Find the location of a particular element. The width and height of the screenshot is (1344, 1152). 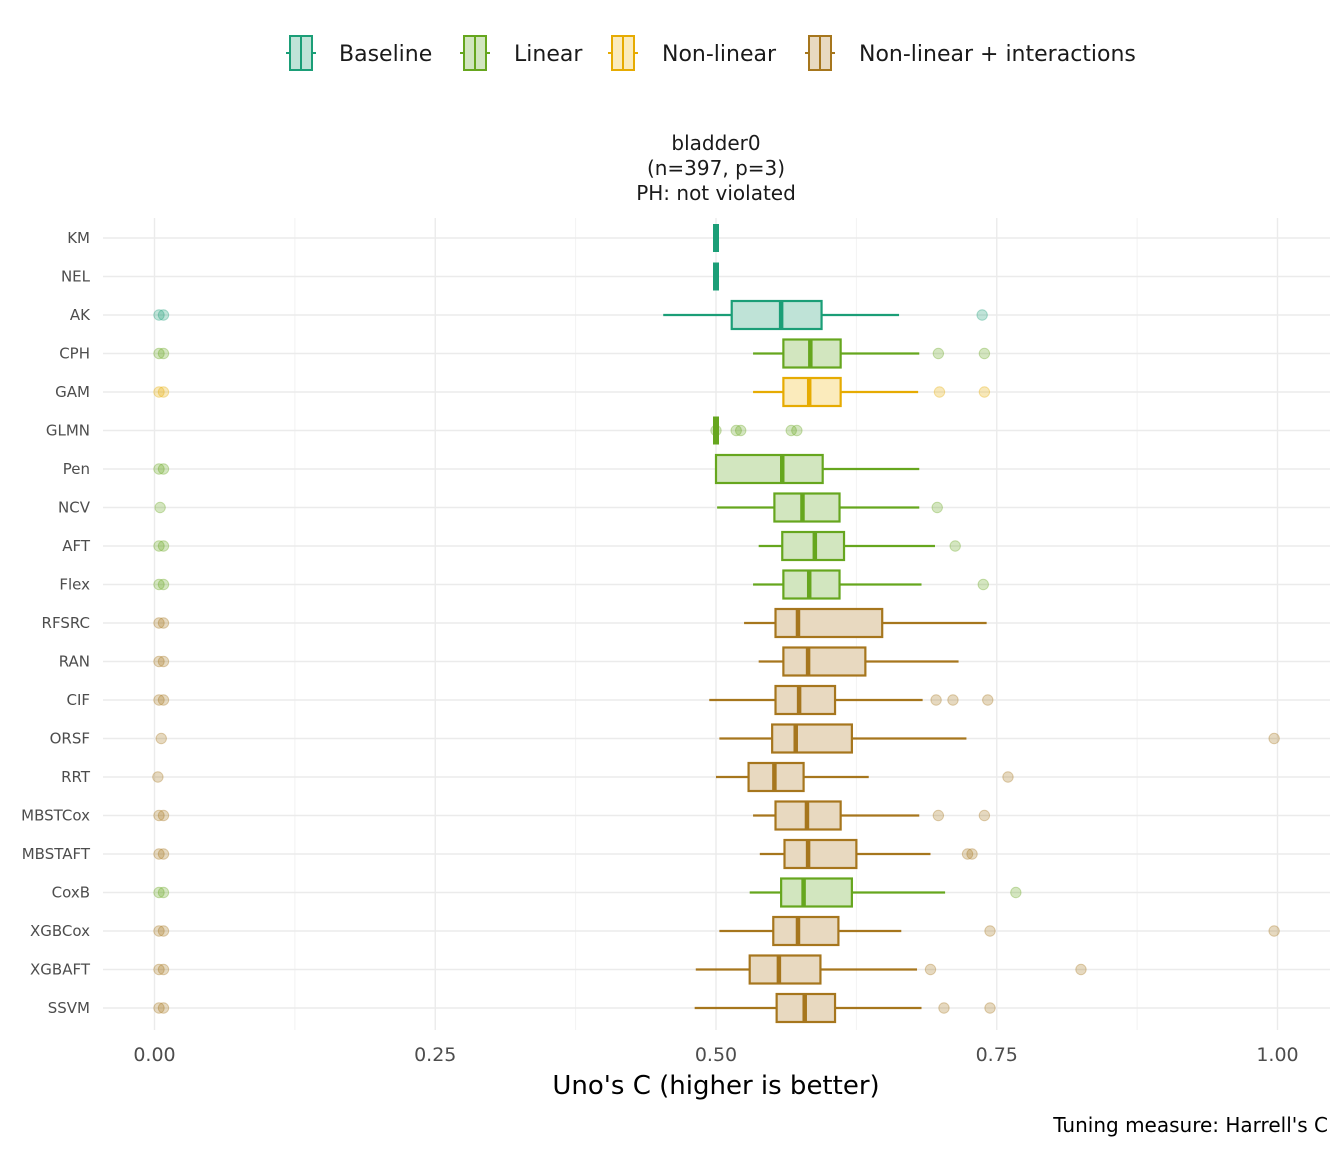

facet-title-line-3: PH: not violated is located at coordinates (716, 193).